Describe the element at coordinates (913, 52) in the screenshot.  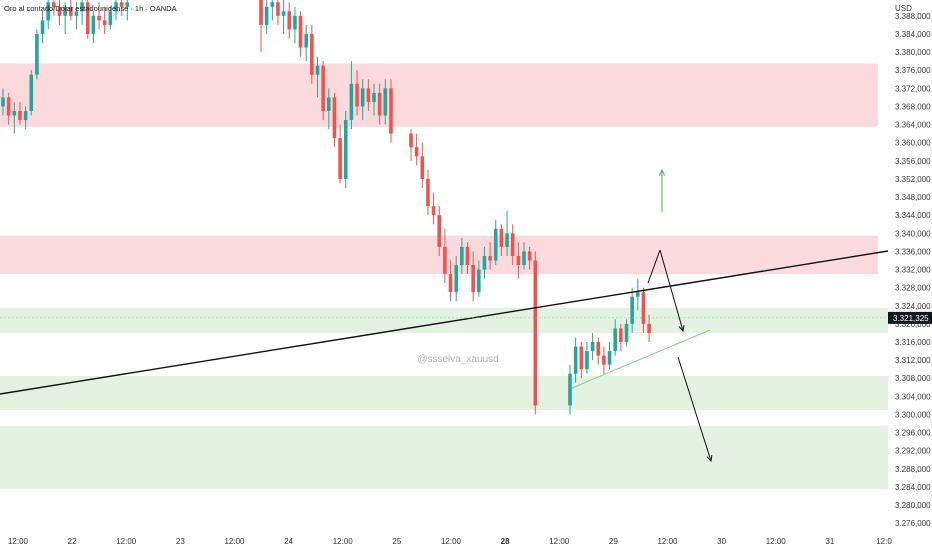
I see `price-tick-label: 3.380,000` at that location.